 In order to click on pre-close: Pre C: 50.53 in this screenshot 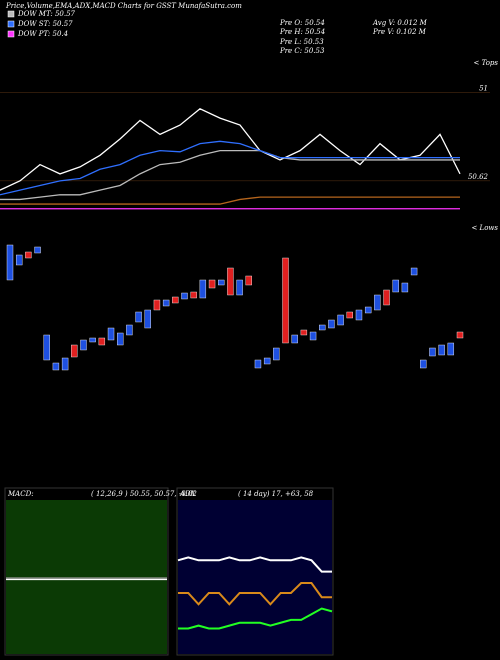, I will do `click(302, 51)`.